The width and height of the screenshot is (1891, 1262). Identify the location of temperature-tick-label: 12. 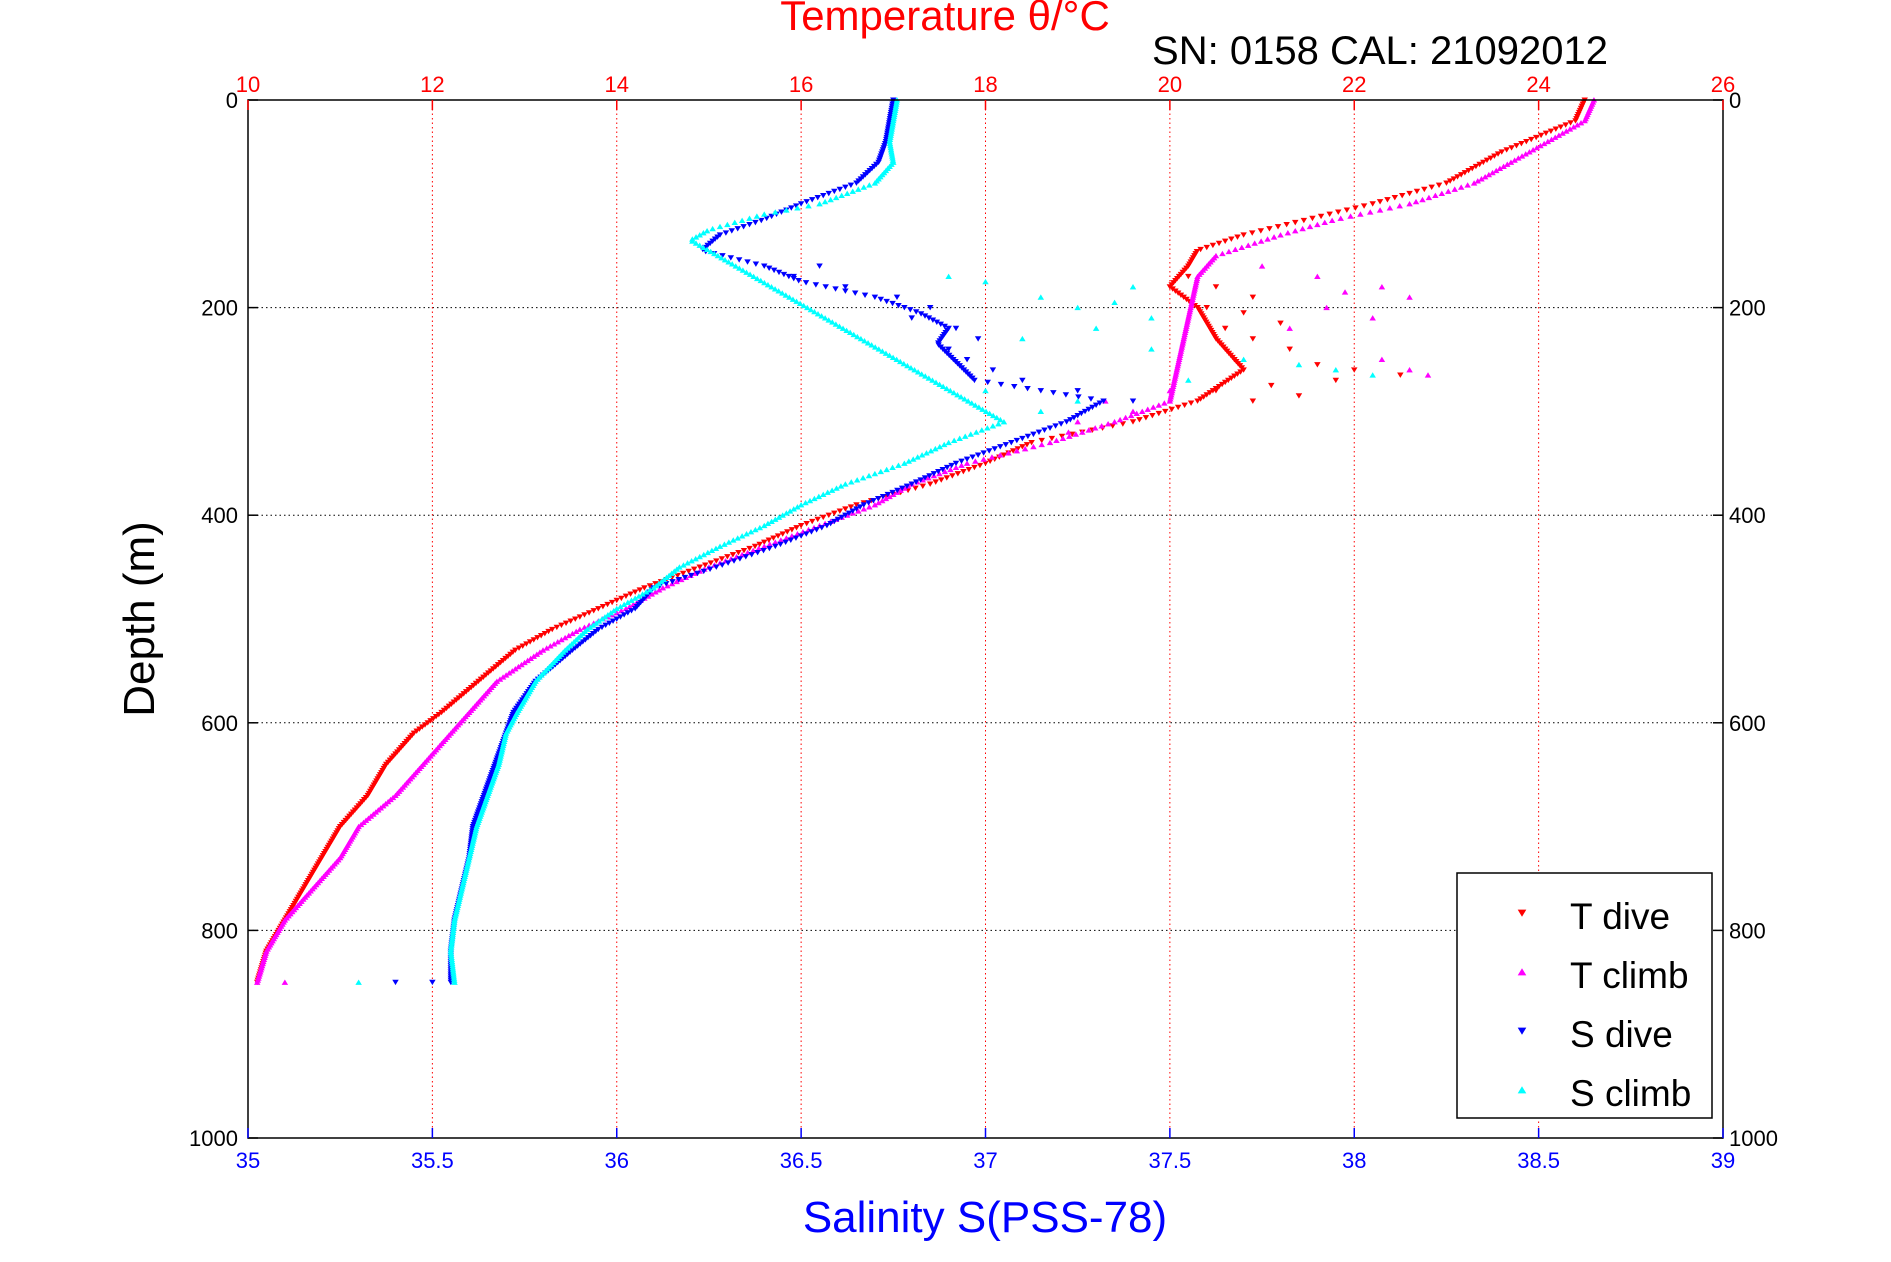
(432, 84).